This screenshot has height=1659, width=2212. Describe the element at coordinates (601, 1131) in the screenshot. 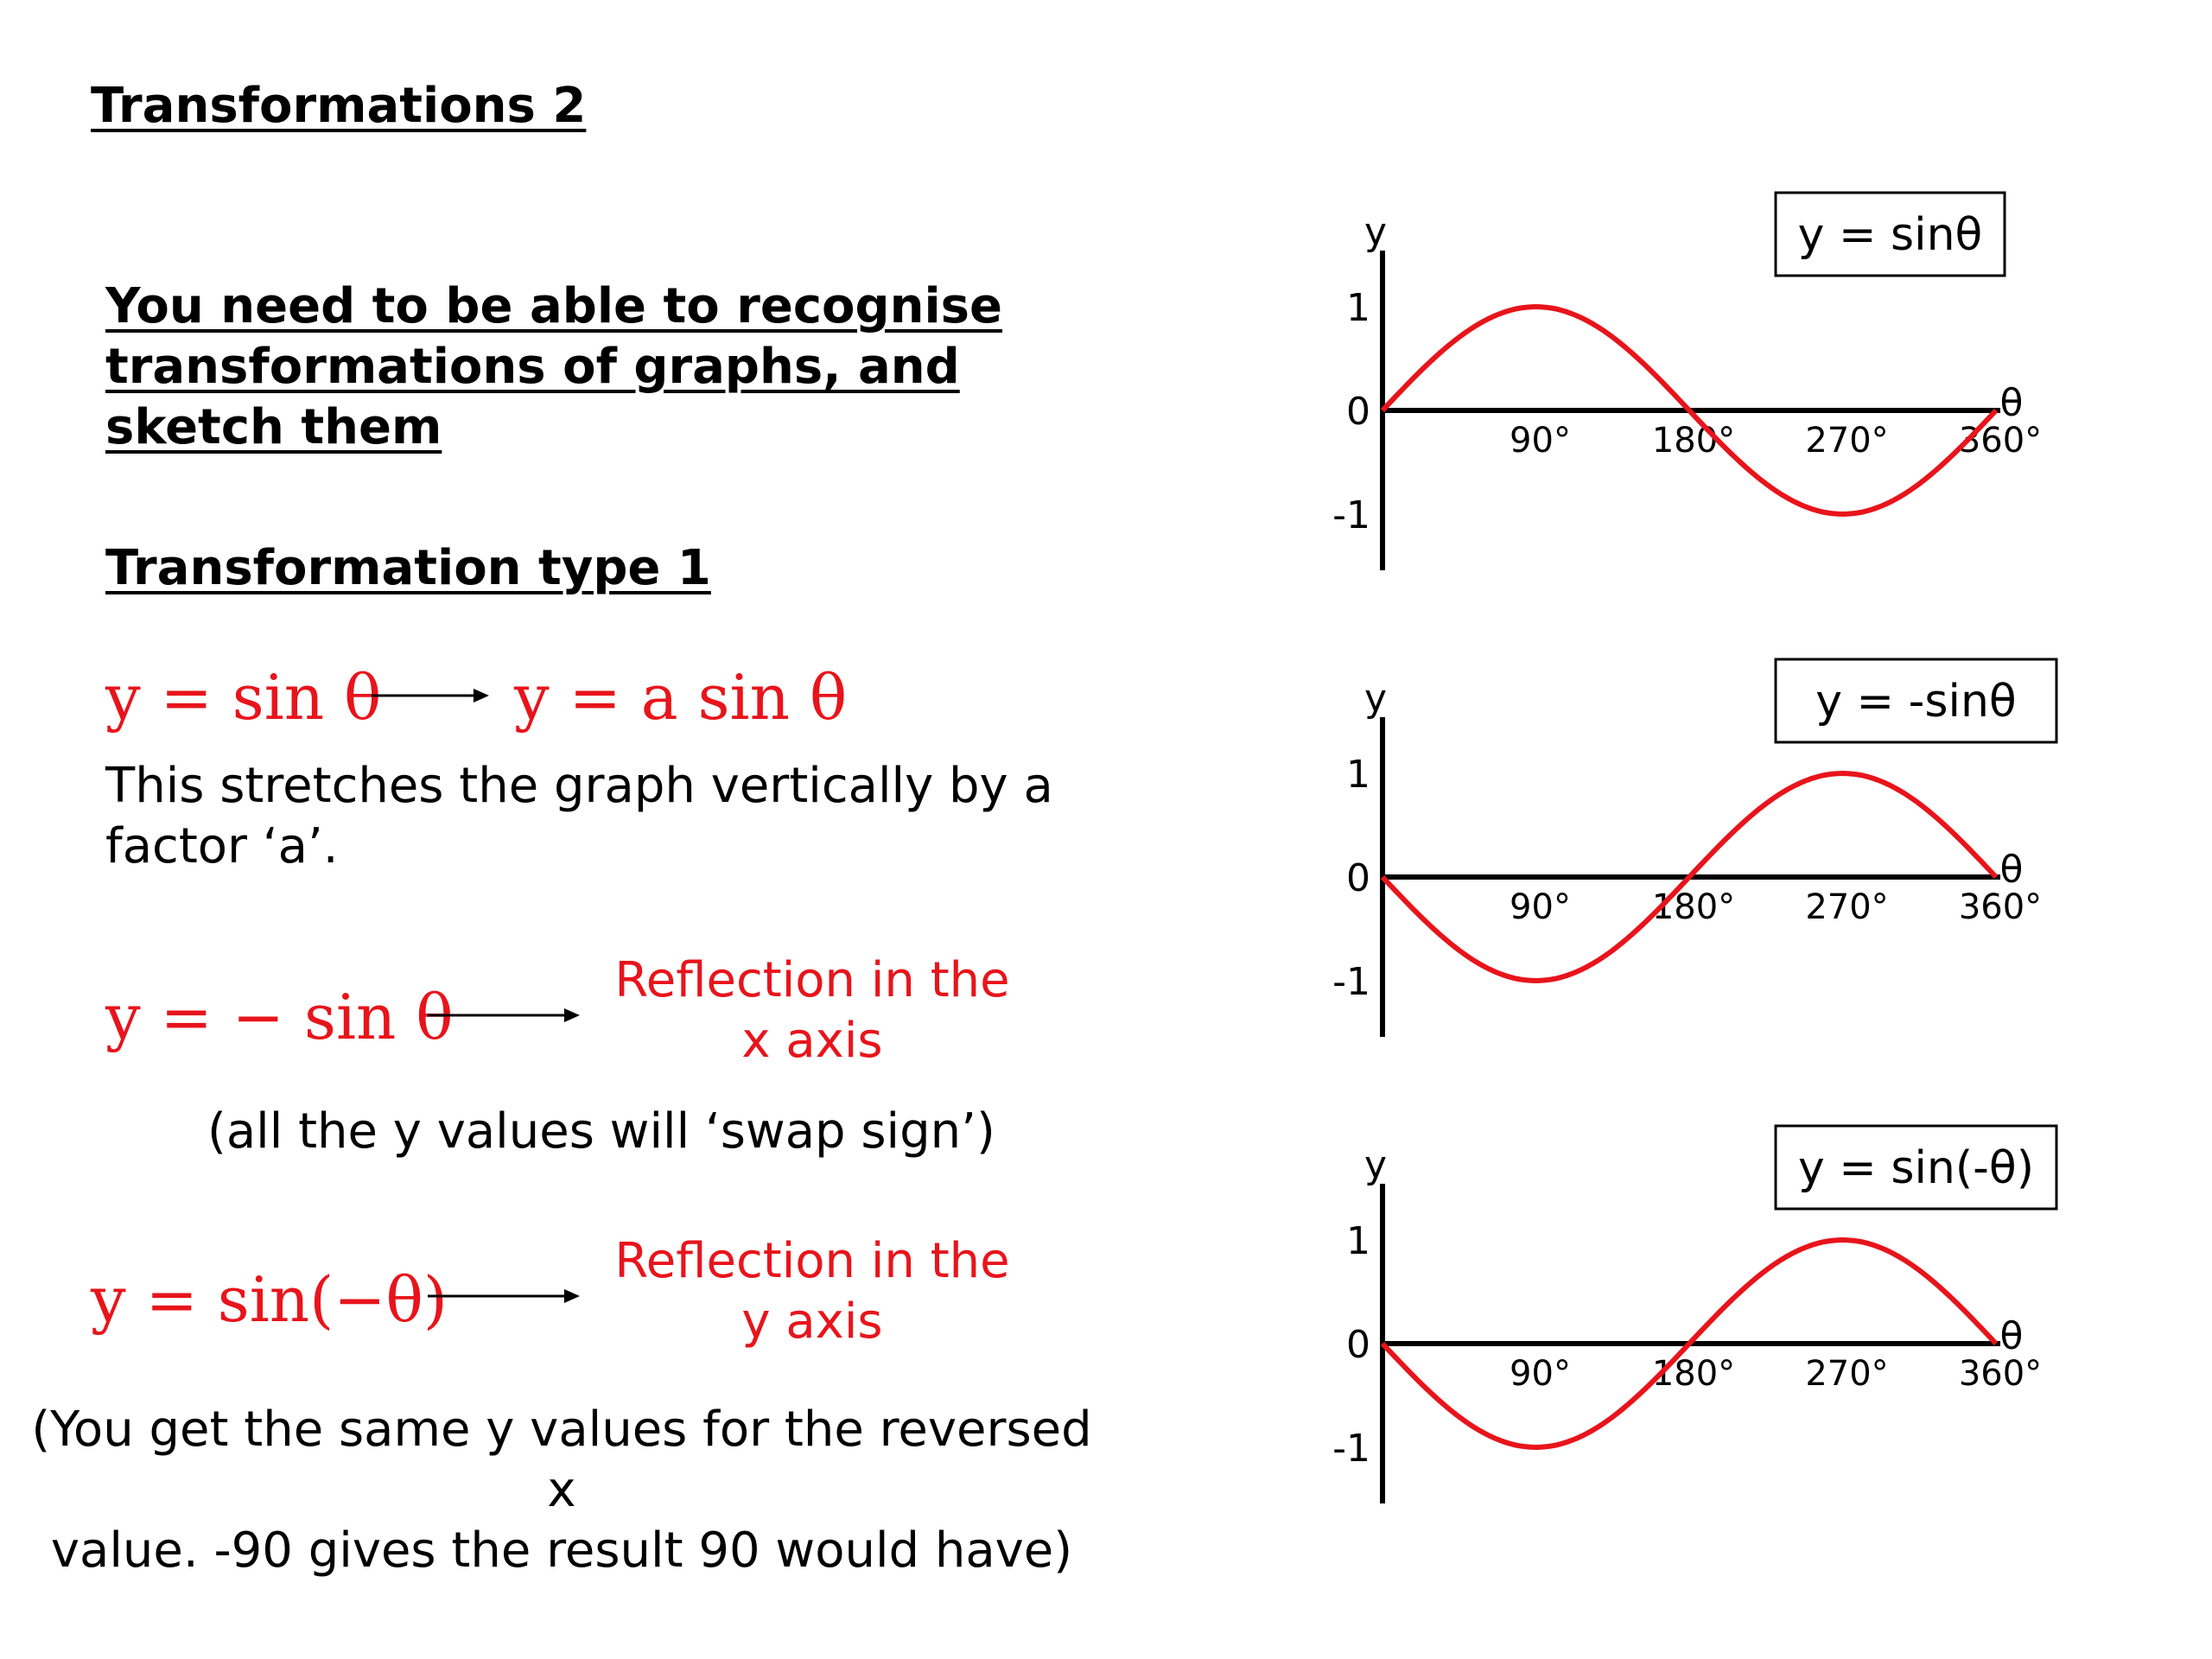

I see `rule2-note: (all the y values will ‘swap sign’)` at that location.